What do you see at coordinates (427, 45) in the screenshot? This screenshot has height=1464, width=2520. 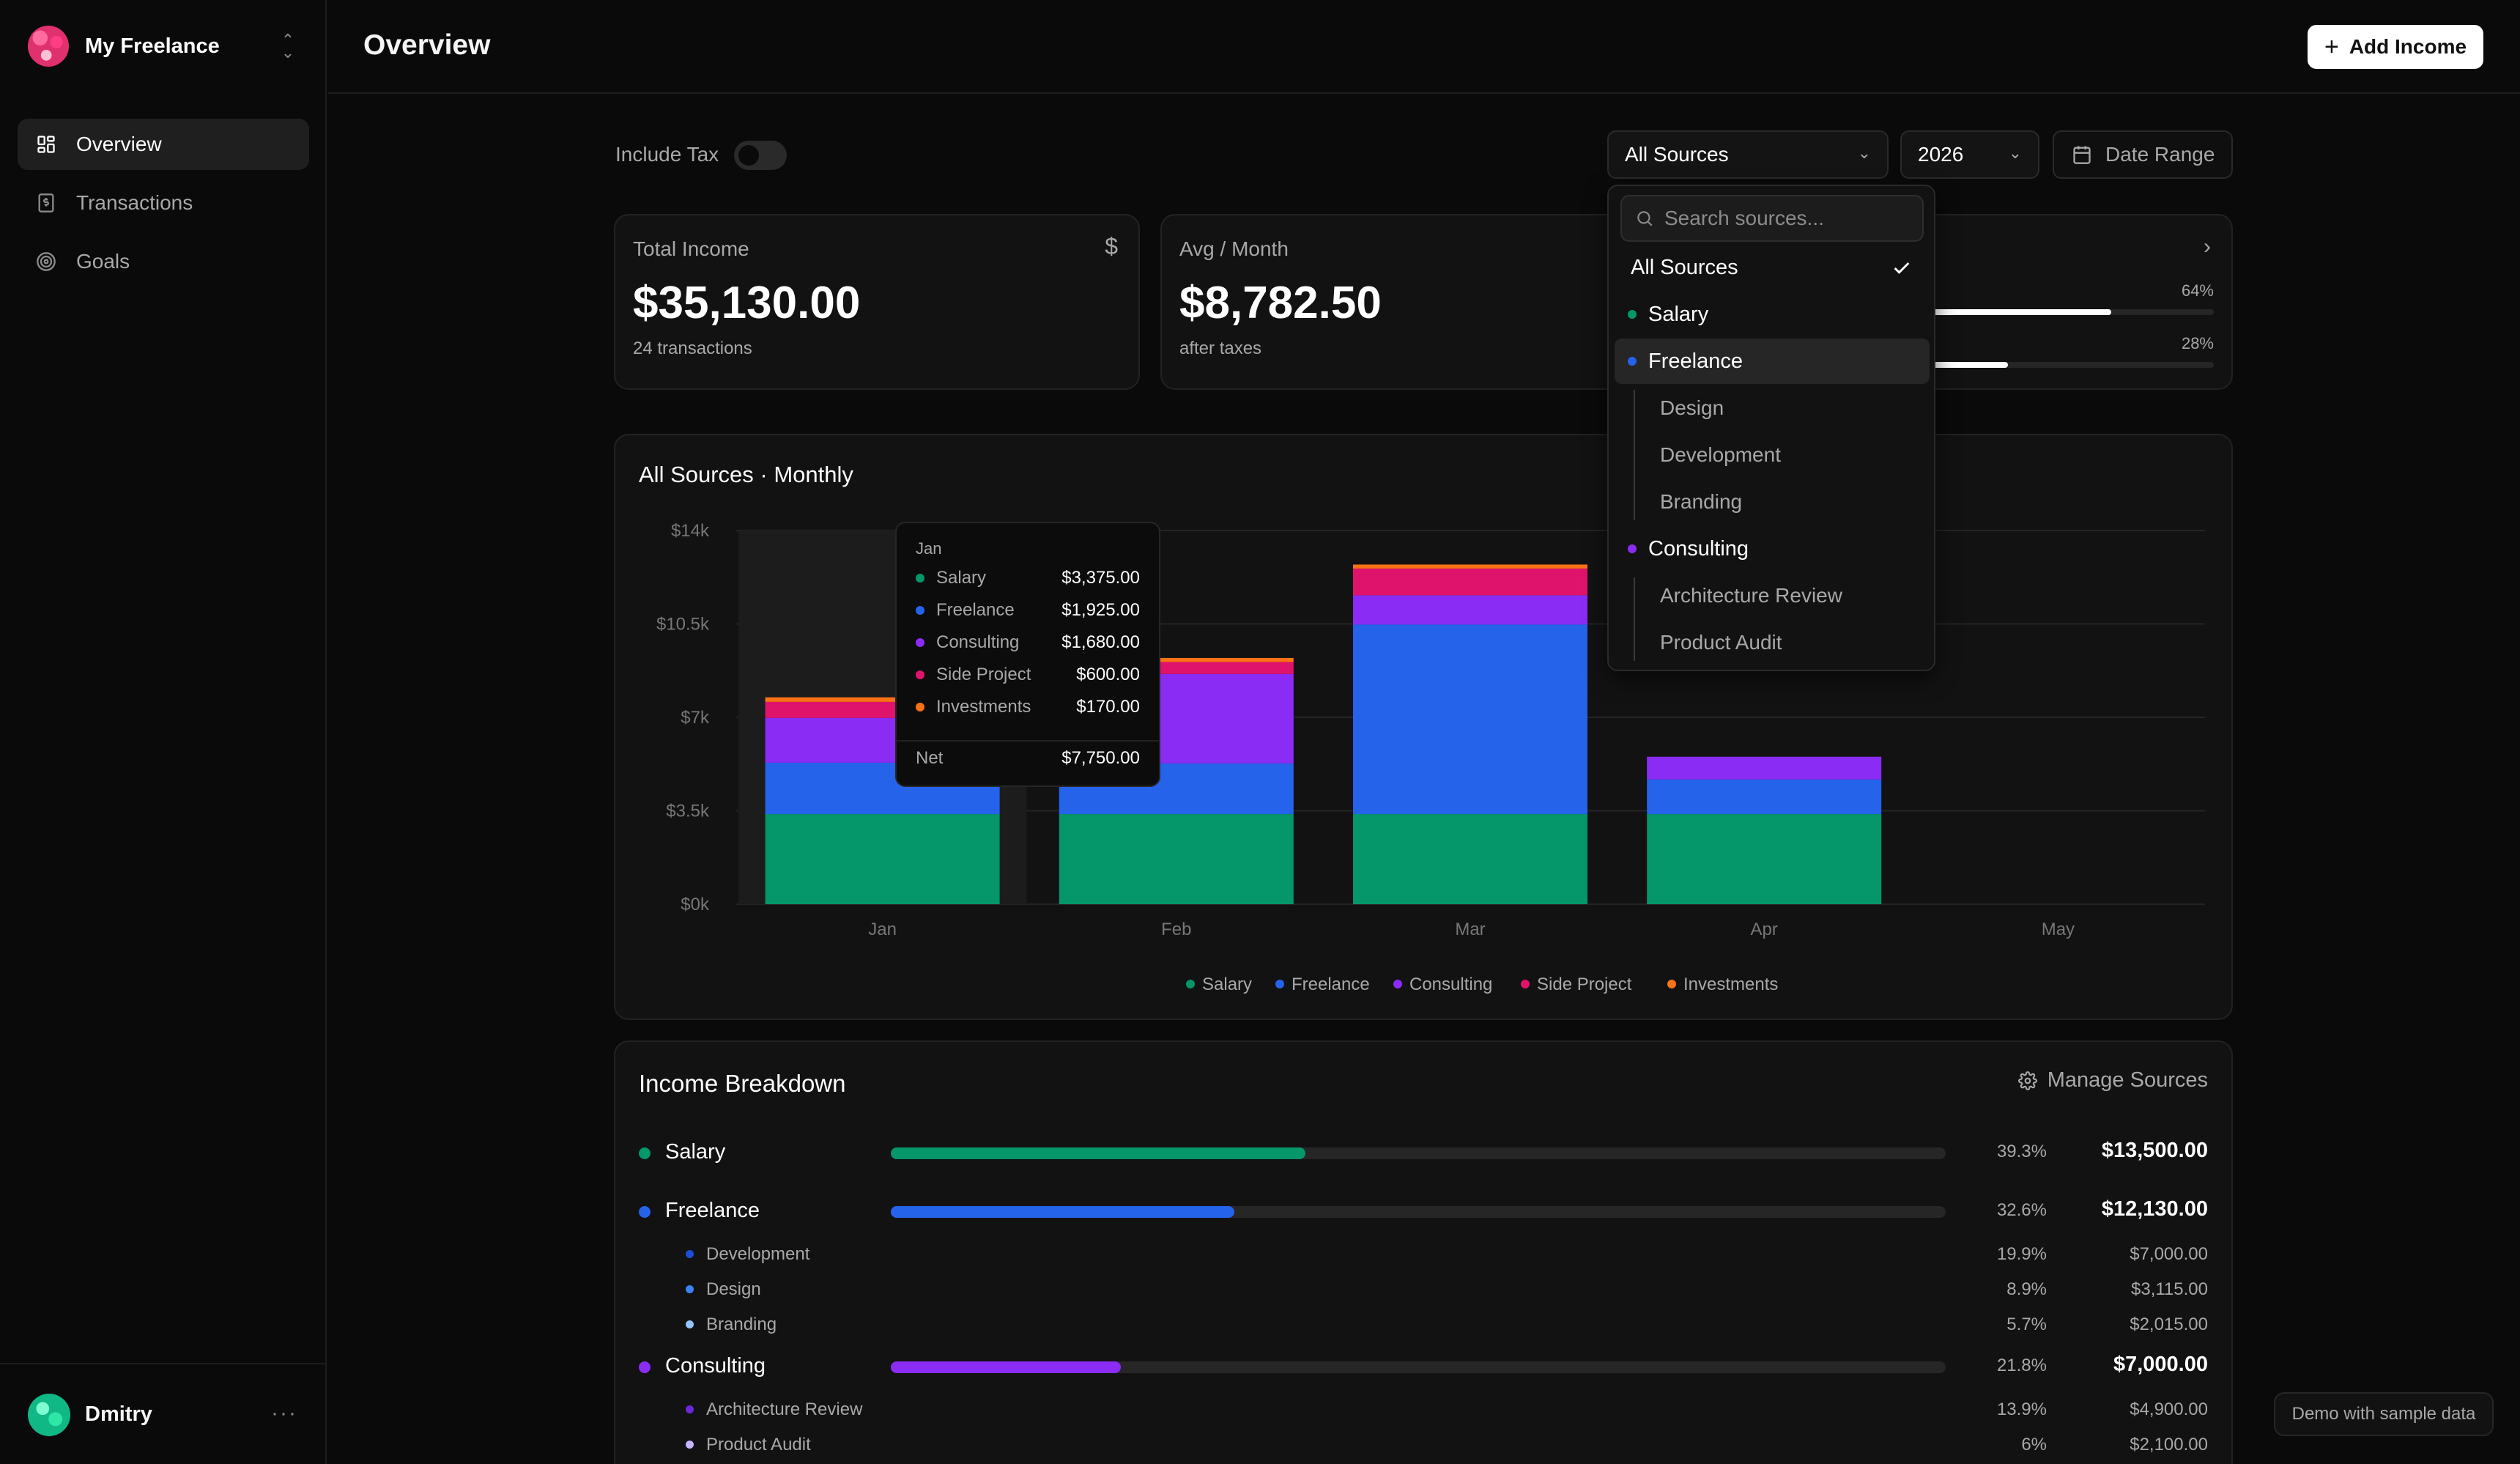 I see `page-title: Overview` at bounding box center [427, 45].